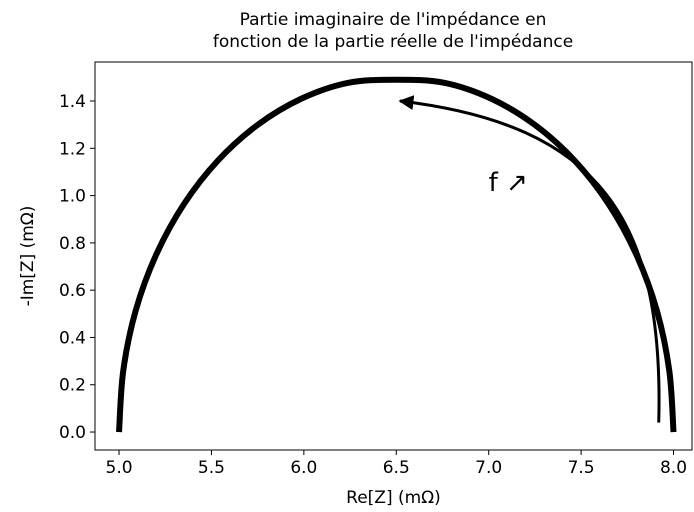 The height and width of the screenshot is (512, 694). What do you see at coordinates (72, 433) in the screenshot?
I see `y-tick-label: 0.0` at bounding box center [72, 433].